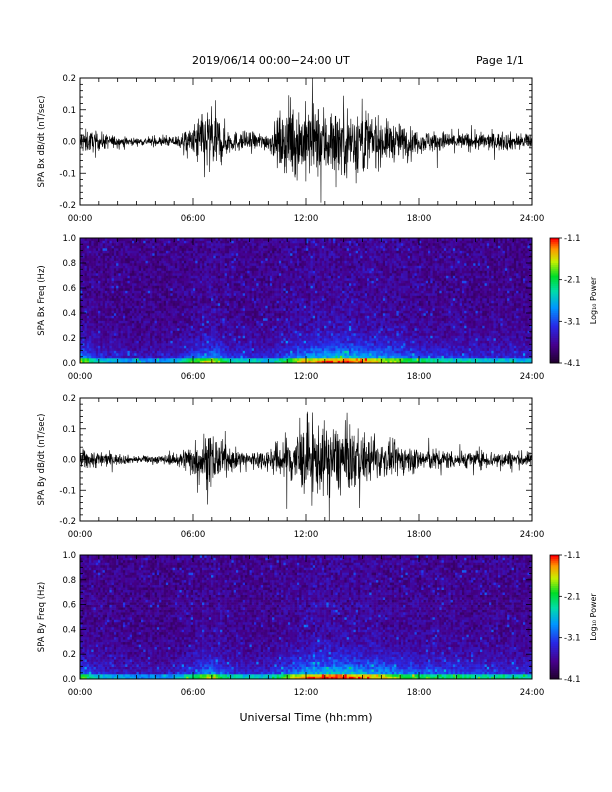 The height and width of the screenshot is (792, 612). I want to click on x-axis-label: Universal Time (hh:mm), so click(306, 717).